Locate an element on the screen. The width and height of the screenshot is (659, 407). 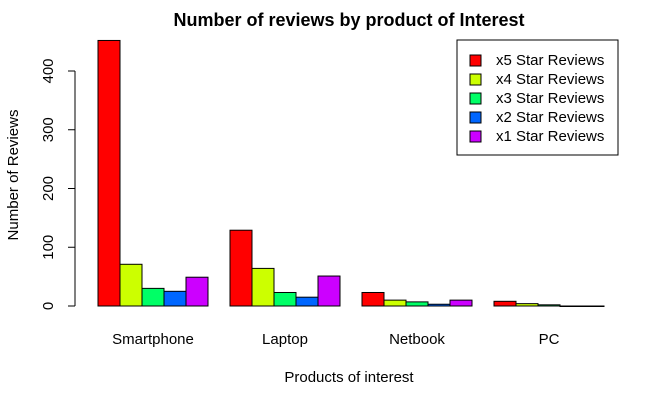
y-tick-label: 400 is located at coordinates (48, 70).